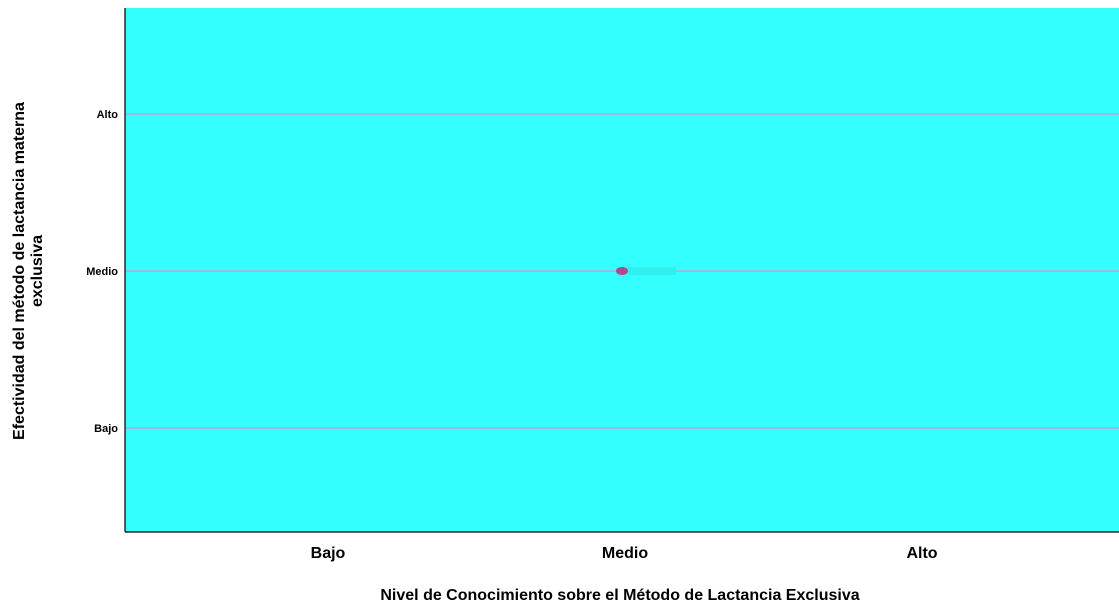  I want to click on x-tick-labels: Bajo Medio Alto, so click(624, 553).